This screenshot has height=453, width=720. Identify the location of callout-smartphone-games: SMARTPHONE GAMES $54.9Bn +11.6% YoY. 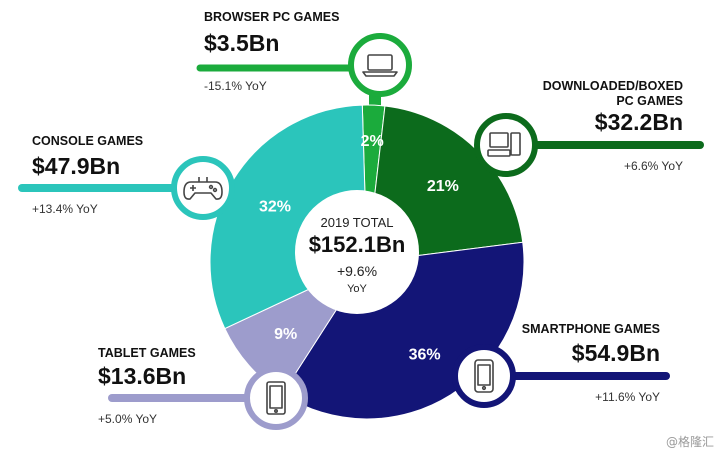
(556, 365).